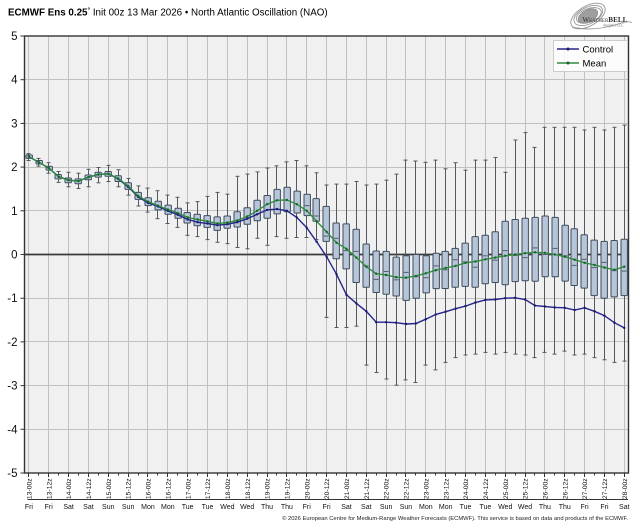 Image resolution: width=640 pixels, height=530 pixels. What do you see at coordinates (14, 37) in the screenshot?
I see `svg-text: 5` at bounding box center [14, 37].